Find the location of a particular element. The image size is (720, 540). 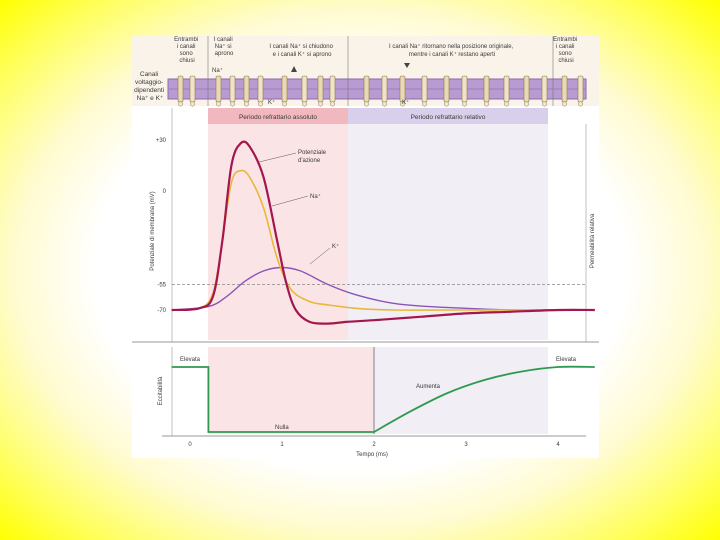

relative-refractory-label: Periodo refrattario relativo is located at coordinates (448, 117).